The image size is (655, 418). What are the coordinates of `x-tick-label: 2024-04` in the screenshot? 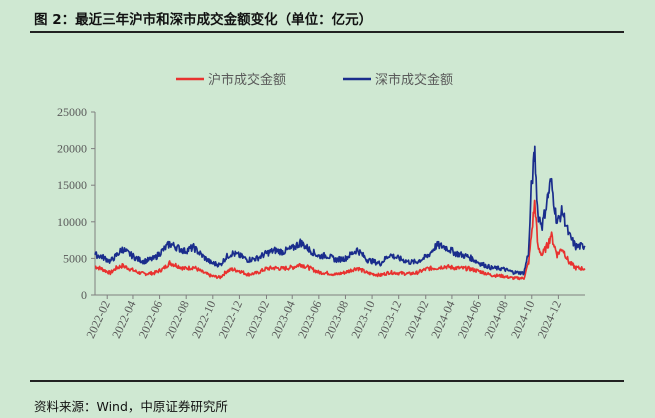 It's located at (443, 319).